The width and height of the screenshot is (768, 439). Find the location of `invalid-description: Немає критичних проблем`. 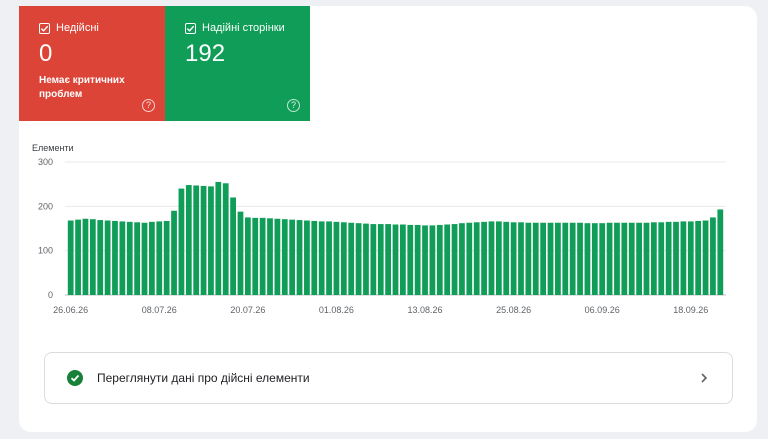

invalid-description: Немає критичних проблем is located at coordinates (82, 87).